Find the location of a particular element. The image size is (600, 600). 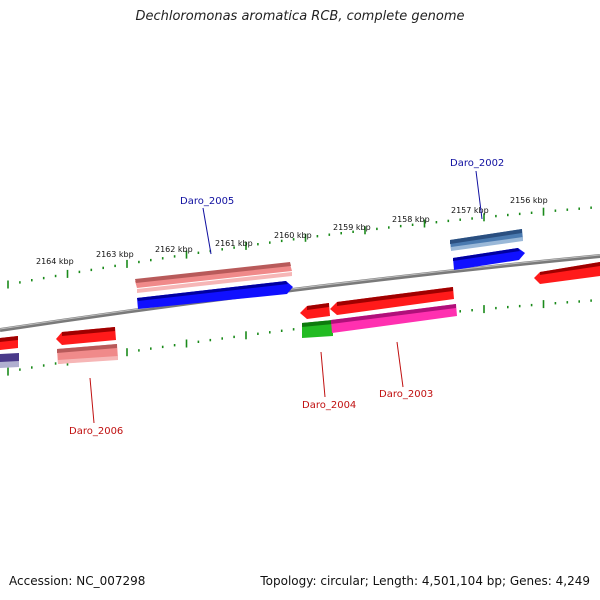

gene-daro-2005-inner is located at coordinates (215, 295).